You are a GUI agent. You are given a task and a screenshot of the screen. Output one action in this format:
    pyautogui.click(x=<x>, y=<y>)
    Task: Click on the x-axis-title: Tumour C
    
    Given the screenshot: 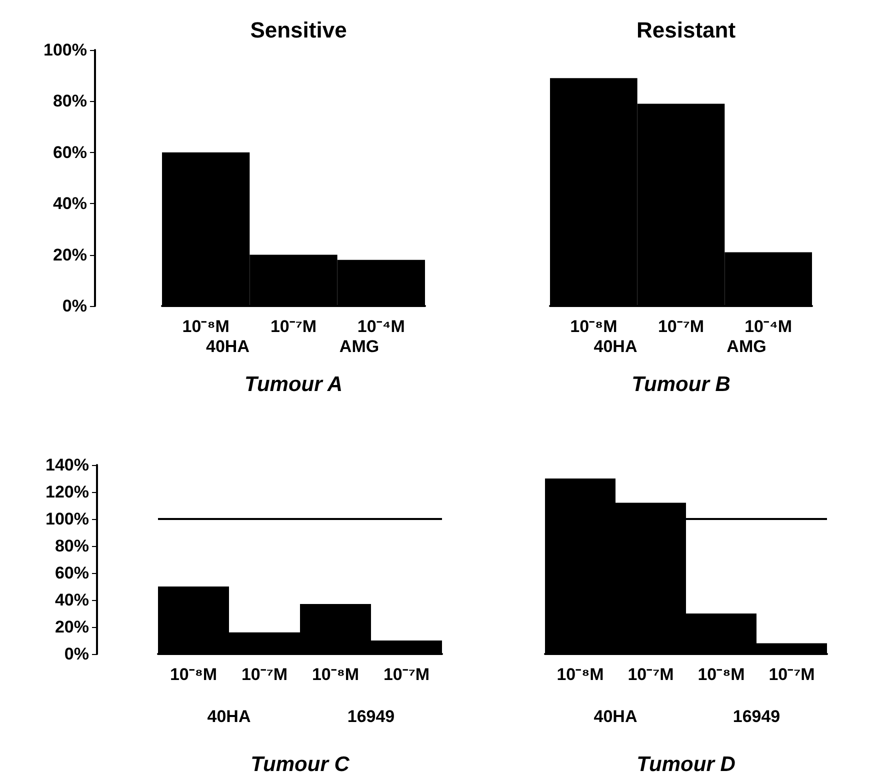 What is the action you would take?
    pyautogui.click(x=300, y=764)
    